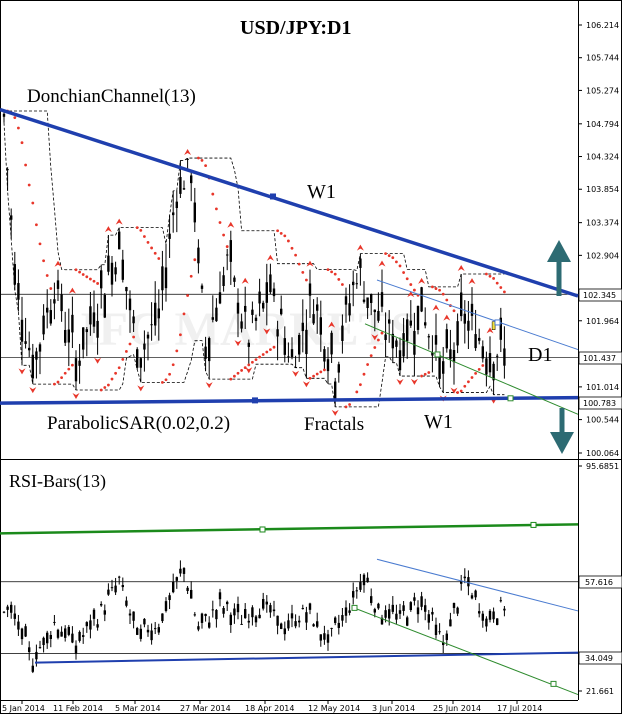 The height and width of the screenshot is (719, 622). I want to click on rsi-lower-box: 34.049, so click(600, 658).